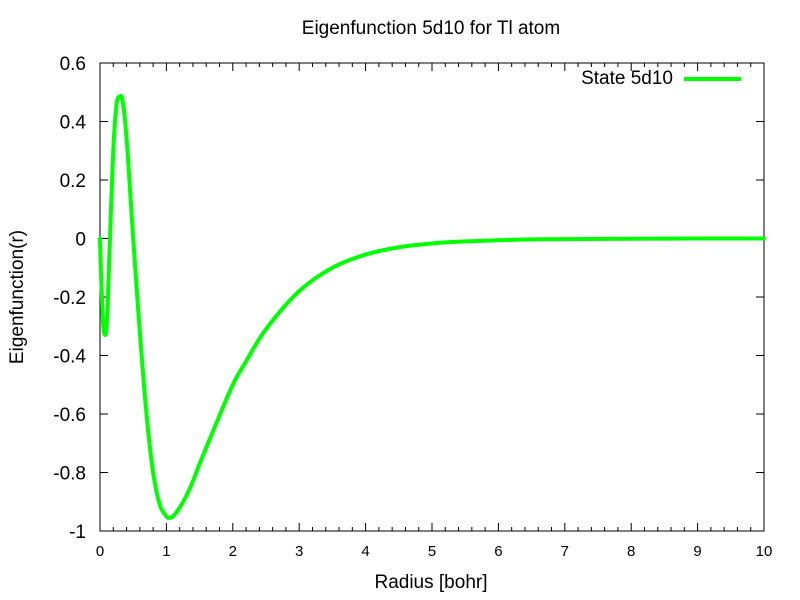 The width and height of the screenshot is (800, 600). Describe the element at coordinates (80, 240) in the screenshot. I see `y-tick-label: 0` at that location.